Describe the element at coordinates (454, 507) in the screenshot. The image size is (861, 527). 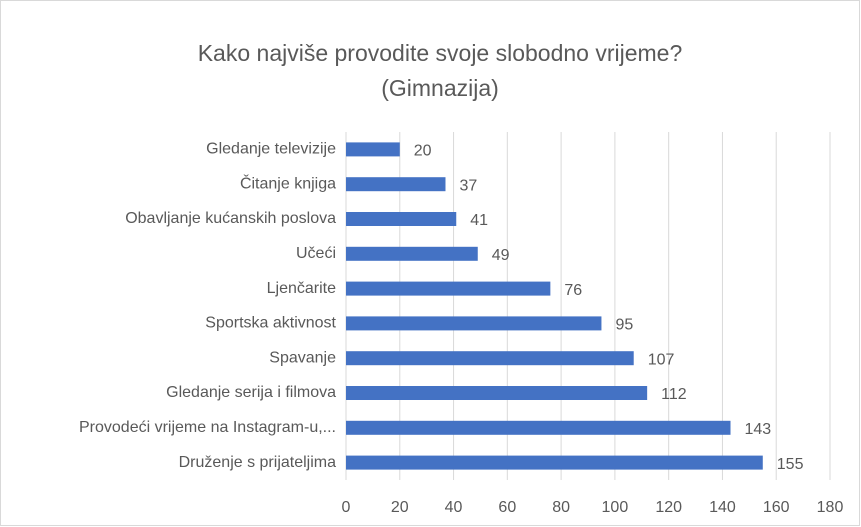
I see `x-tick-label: 40` at that location.